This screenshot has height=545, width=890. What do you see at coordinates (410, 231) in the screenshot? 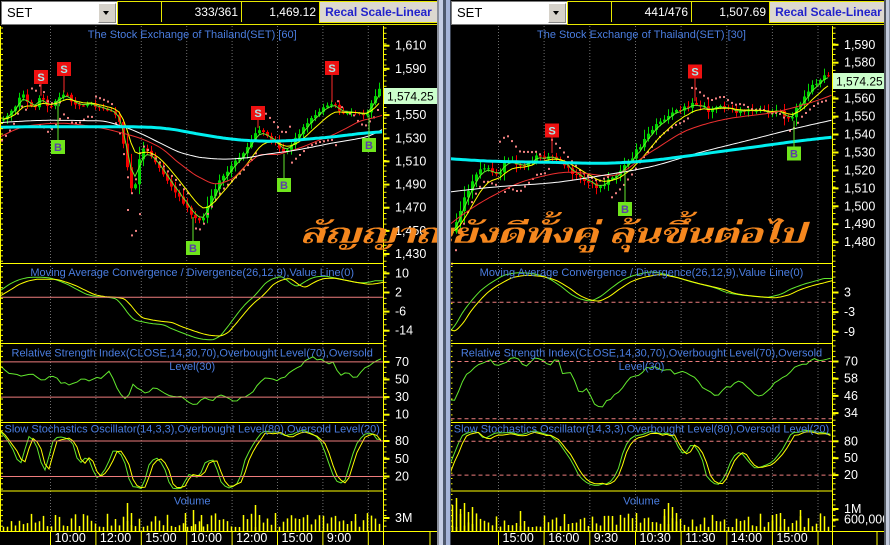
I see `svg-text: 1,450` at bounding box center [410, 231].